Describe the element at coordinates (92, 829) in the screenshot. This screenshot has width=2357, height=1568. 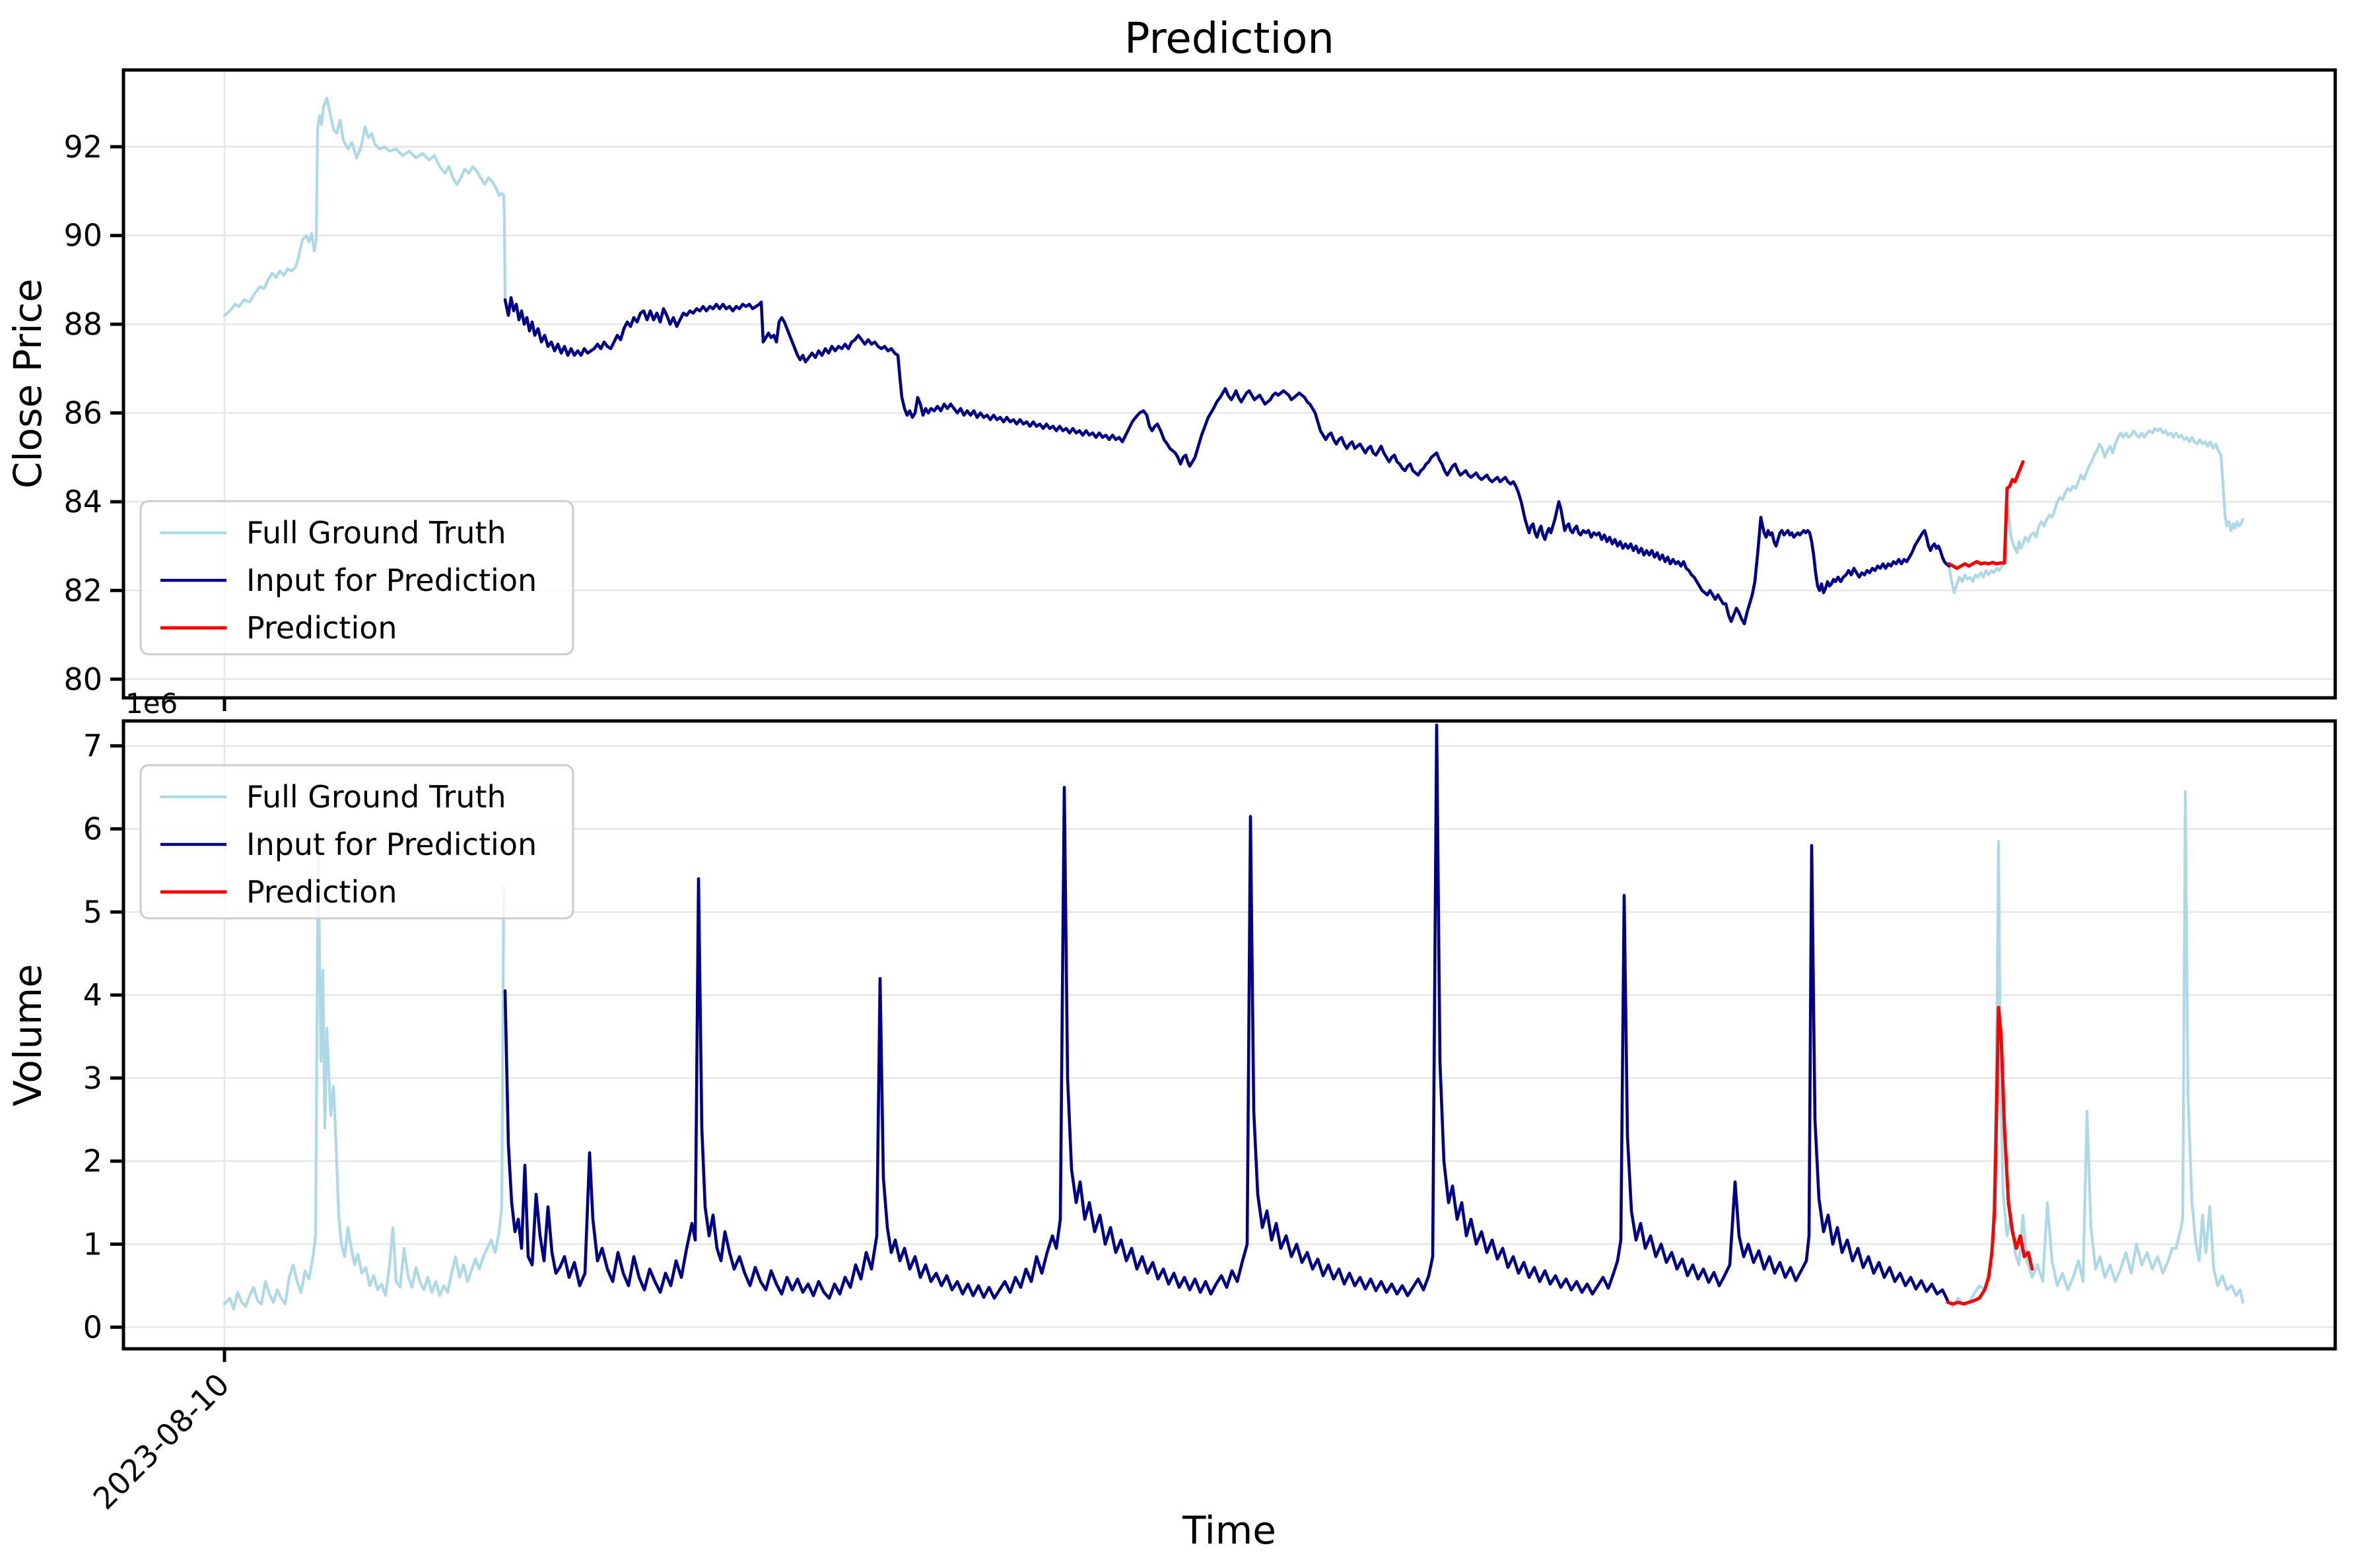
I see `y-tick-label: 6` at that location.